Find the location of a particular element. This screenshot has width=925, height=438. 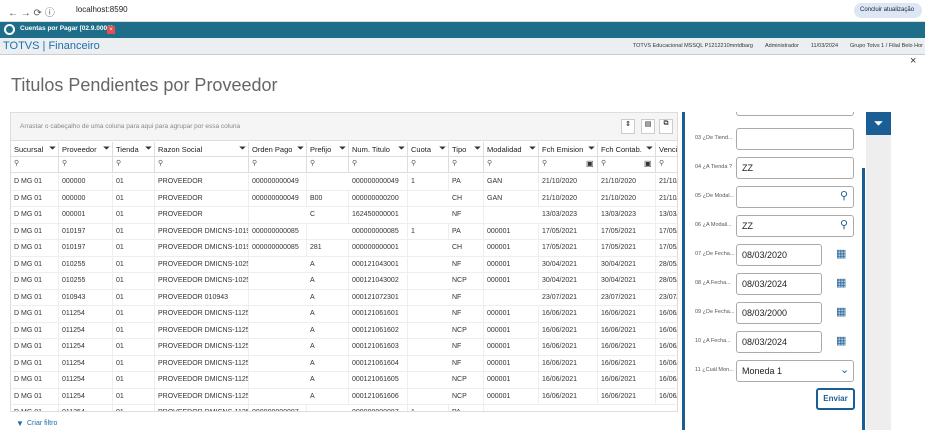

field-input: 08/03/2020 is located at coordinates (779, 255).